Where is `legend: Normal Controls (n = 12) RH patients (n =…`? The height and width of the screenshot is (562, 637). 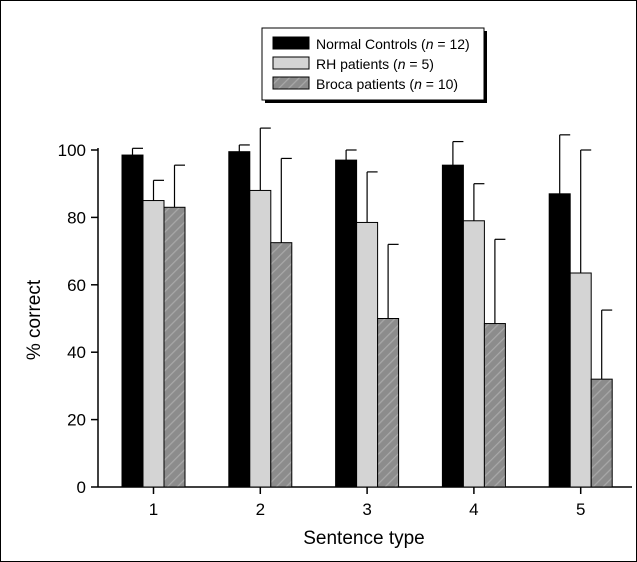 legend: Normal Controls (n = 12) RH patients (n =… is located at coordinates (374, 65).